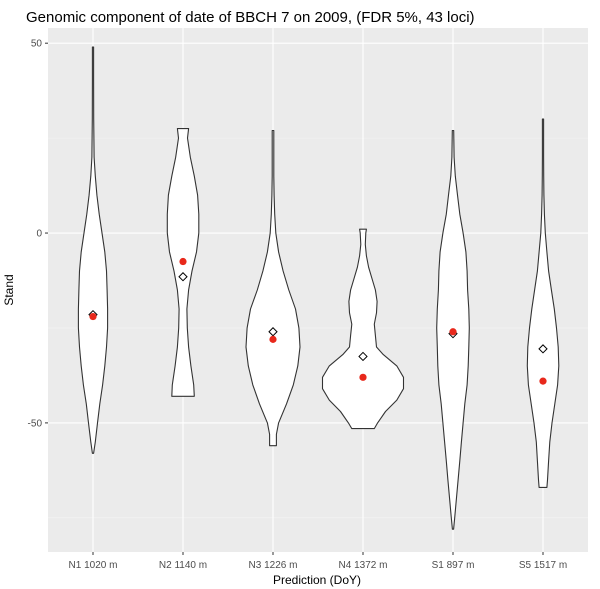 Image resolution: width=600 pixels, height=589 pixels. I want to click on y-tick-label: -50, so click(35, 423).